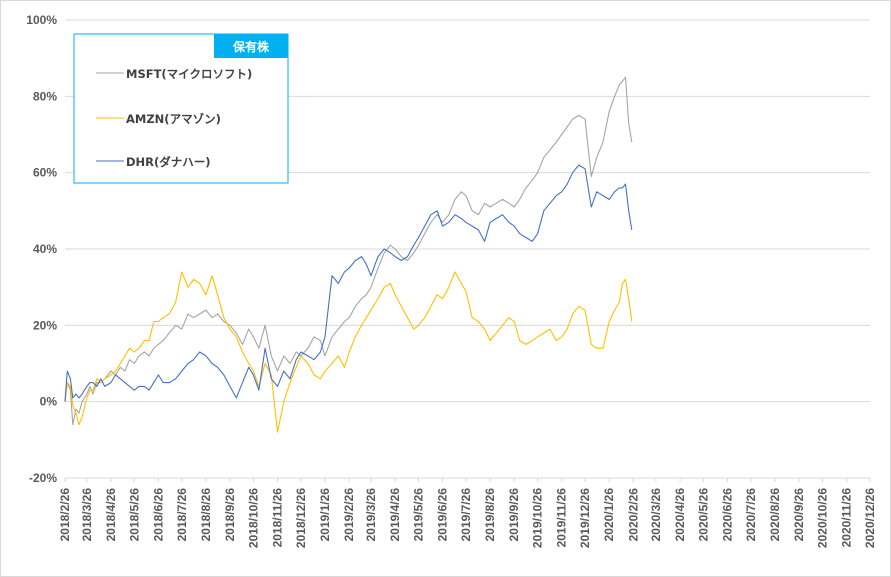 Image resolution: width=891 pixels, height=577 pixels. What do you see at coordinates (847, 518) in the screenshot?
I see `x-tick-label: 2020/11/26` at bounding box center [847, 518].